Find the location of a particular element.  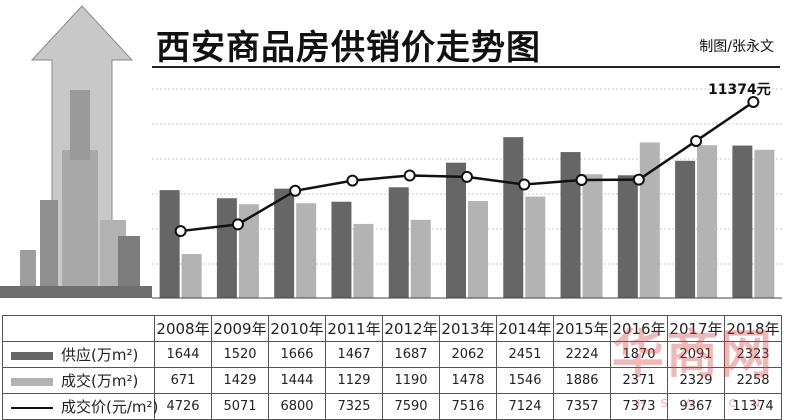

value-cell: 1870 is located at coordinates (639, 354).